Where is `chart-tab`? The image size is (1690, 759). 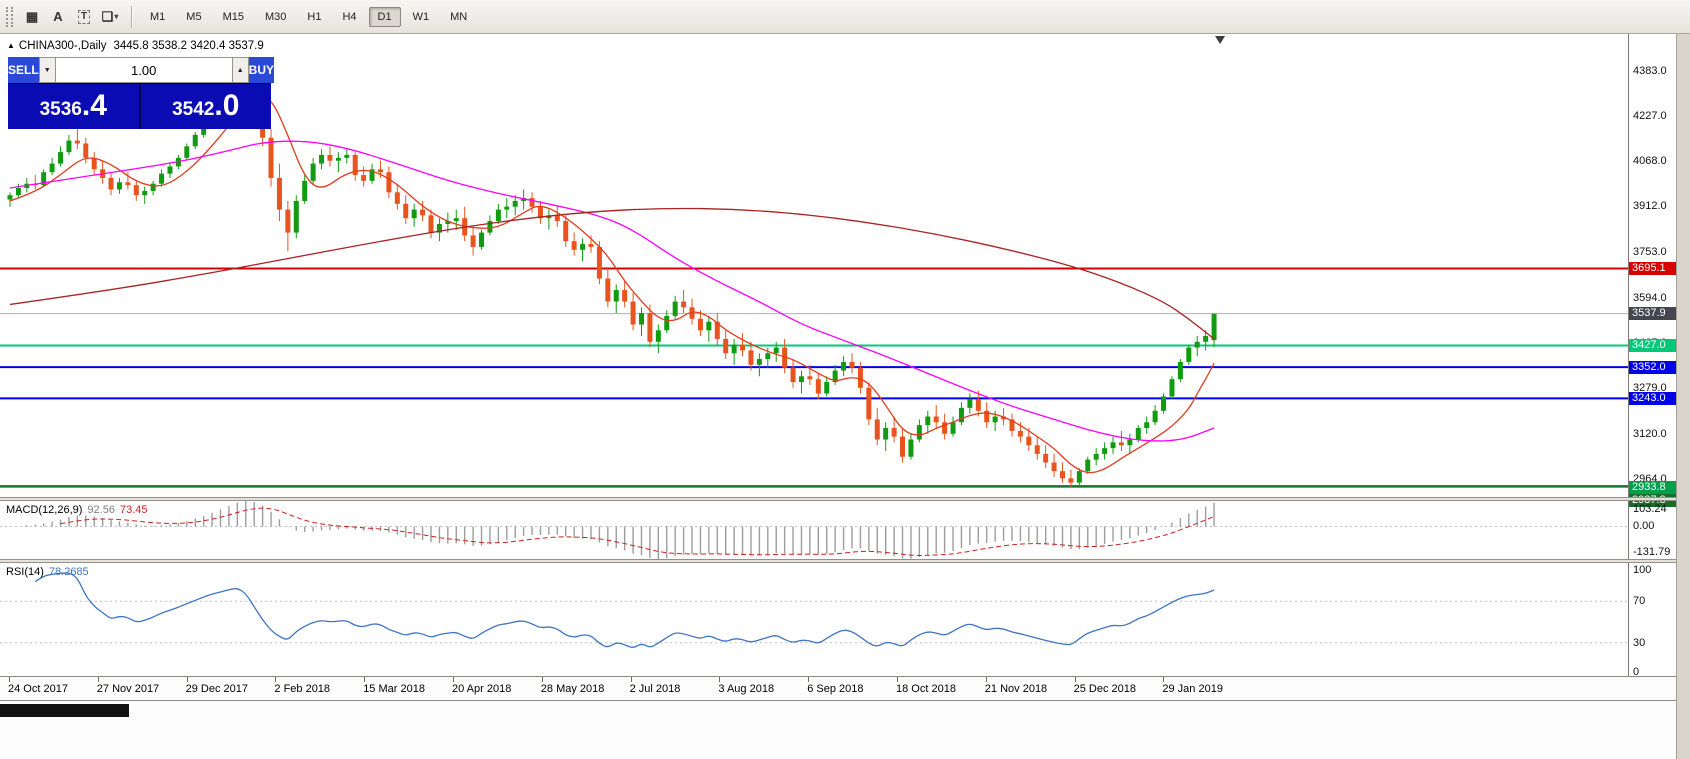
chart-tab is located at coordinates (64, 710).